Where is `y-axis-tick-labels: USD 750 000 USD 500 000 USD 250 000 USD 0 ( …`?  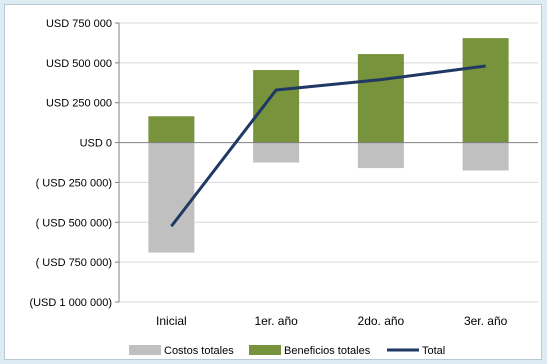
y-axis-tick-labels: USD 750 000 USD 500 000 USD 250 000 USD 0 ( … is located at coordinates (70, 163).